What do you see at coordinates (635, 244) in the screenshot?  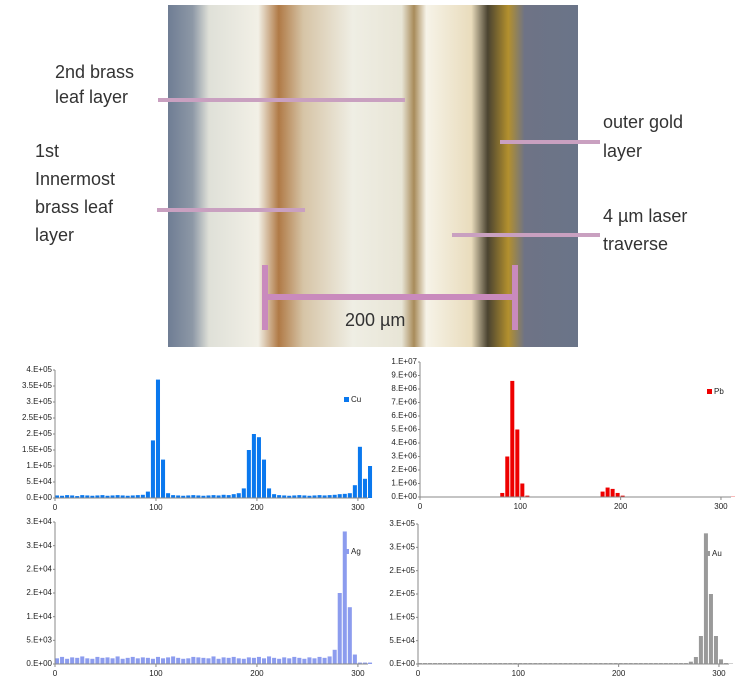 I see `annotation: traverse` at bounding box center [635, 244].